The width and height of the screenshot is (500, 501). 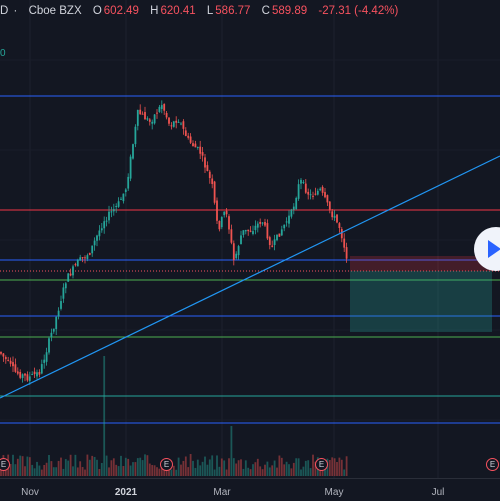 What do you see at coordinates (421, 301) in the screenshot?
I see `take-profit-zone` at bounding box center [421, 301].